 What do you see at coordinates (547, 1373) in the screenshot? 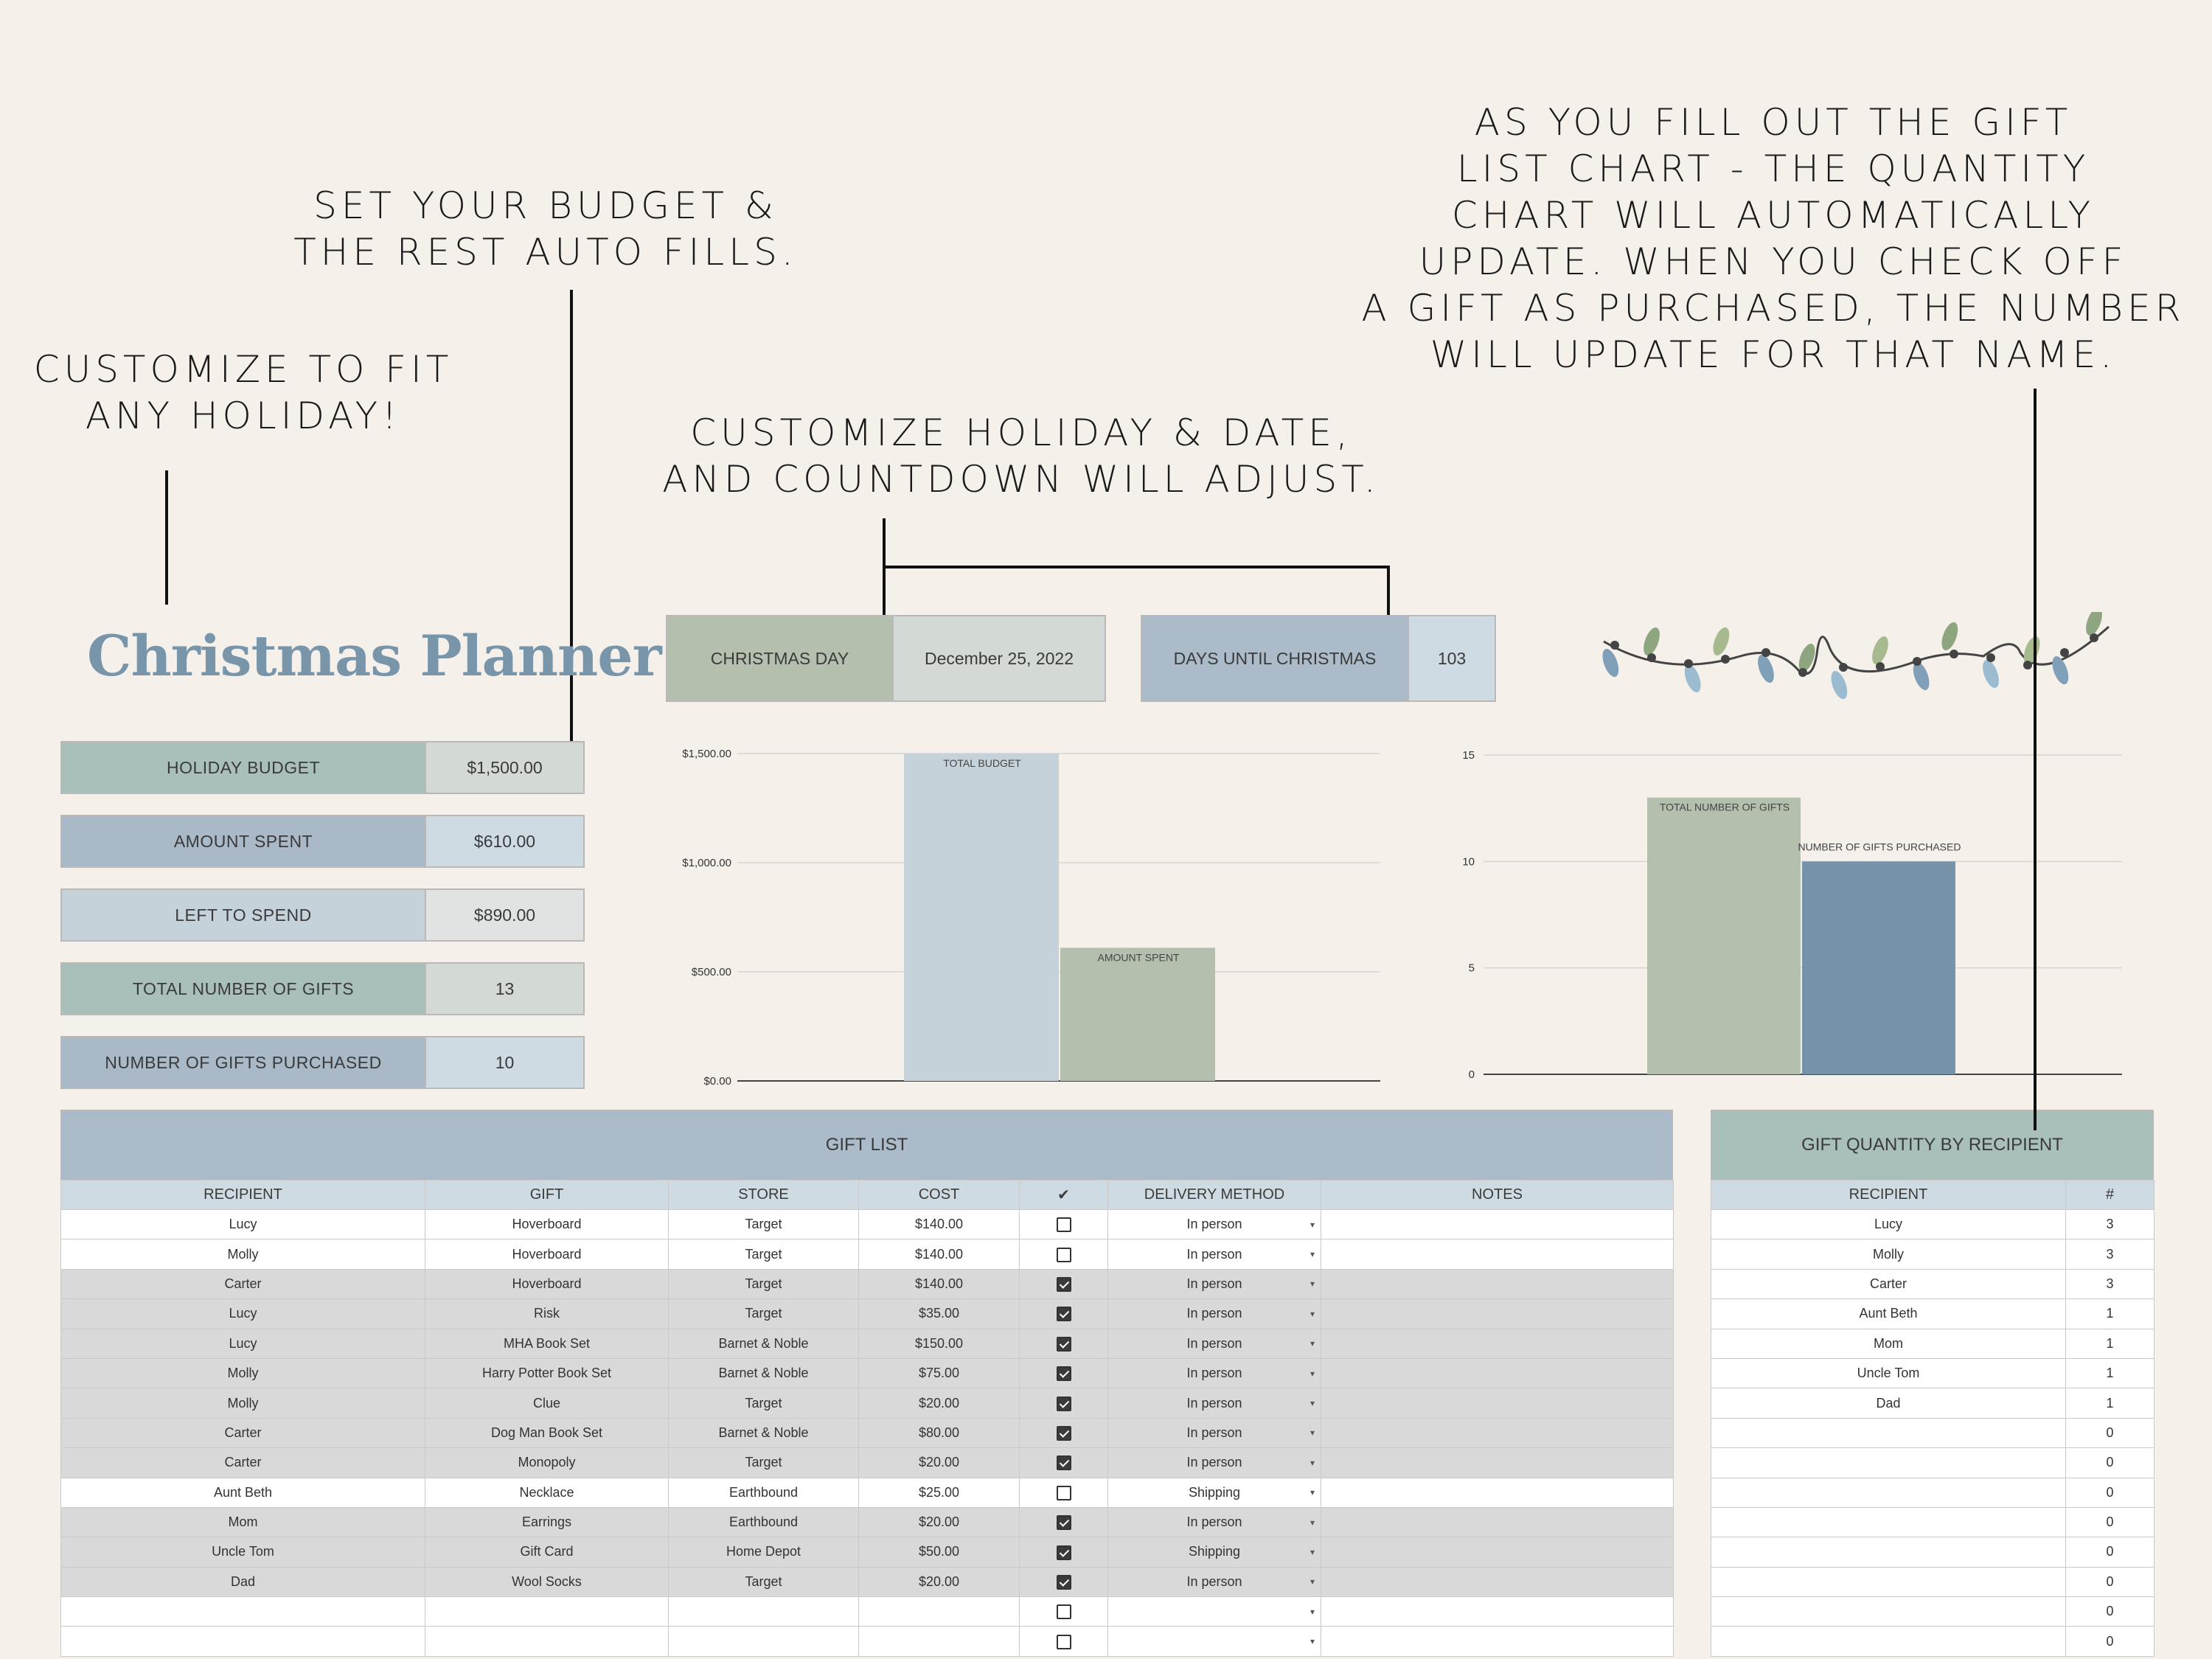
I see `gift-cell: Harry Potter Book Set` at bounding box center [547, 1373].